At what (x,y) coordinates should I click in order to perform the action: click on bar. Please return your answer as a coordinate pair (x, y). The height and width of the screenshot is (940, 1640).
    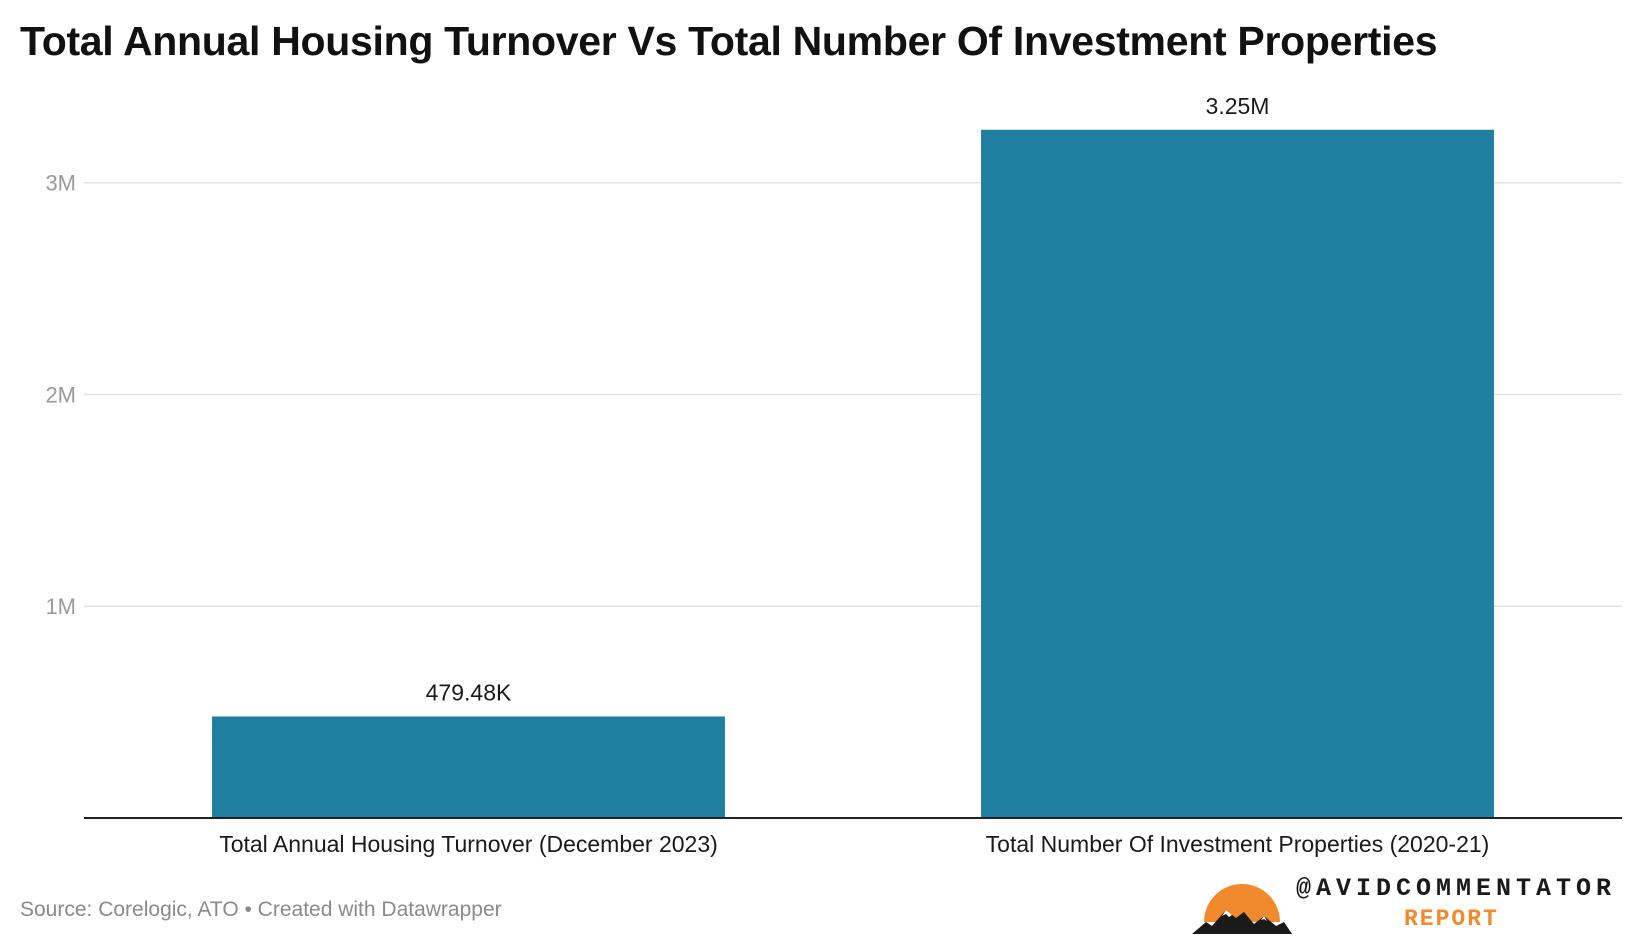
    Looking at the image, I should click on (468, 767).